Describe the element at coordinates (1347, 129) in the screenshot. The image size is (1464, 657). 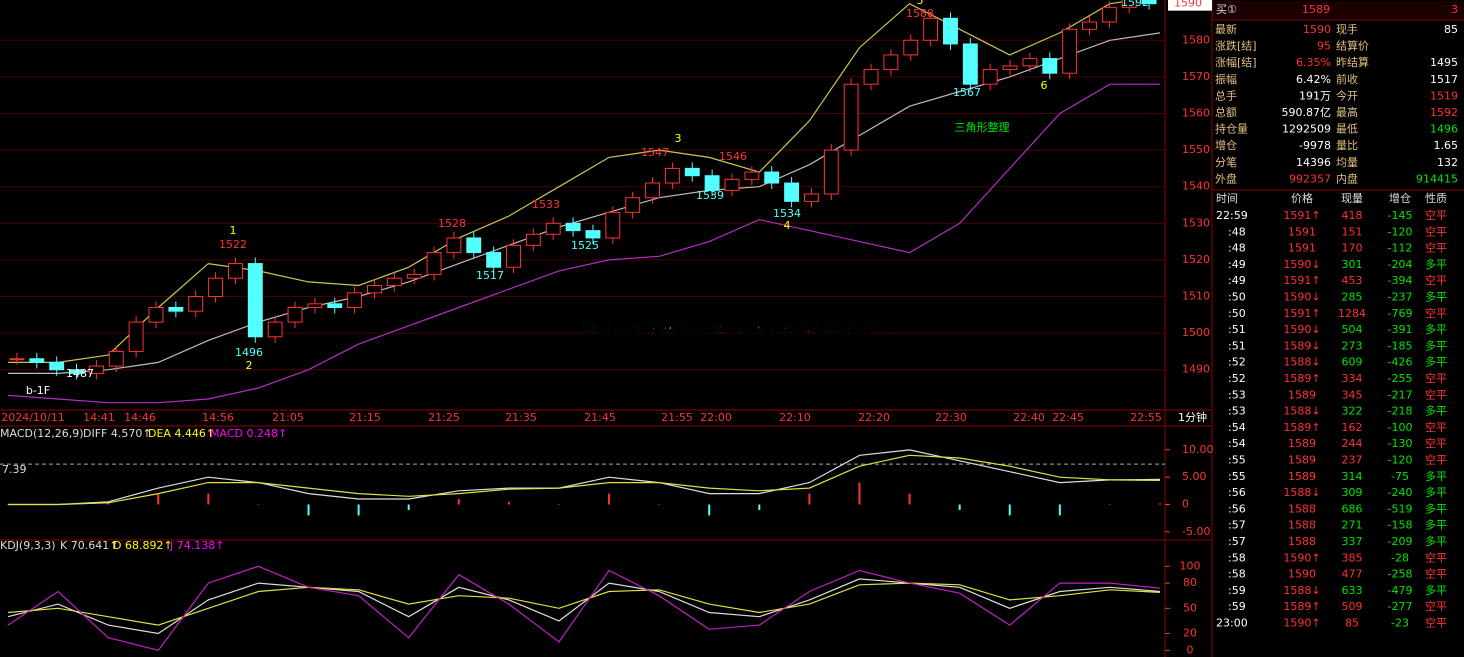
I see `quote-label: 最低` at that location.